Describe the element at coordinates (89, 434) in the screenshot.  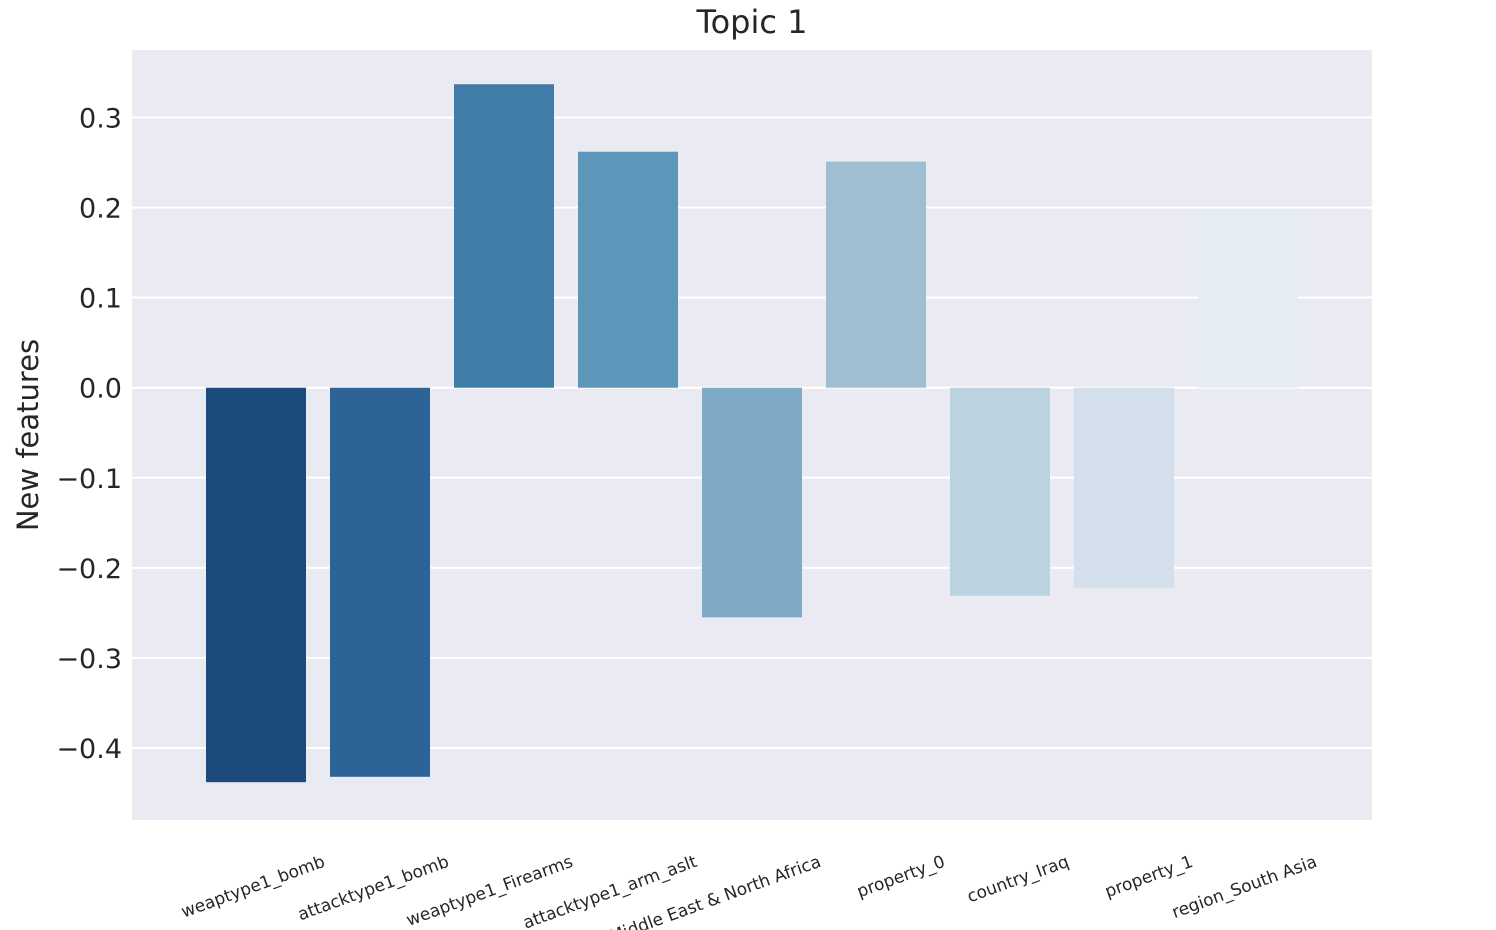
I see `y-tick-labels: −0.4 −0.3 −0.2 −0.1 0.0 0.1 0.2 0.3` at that location.